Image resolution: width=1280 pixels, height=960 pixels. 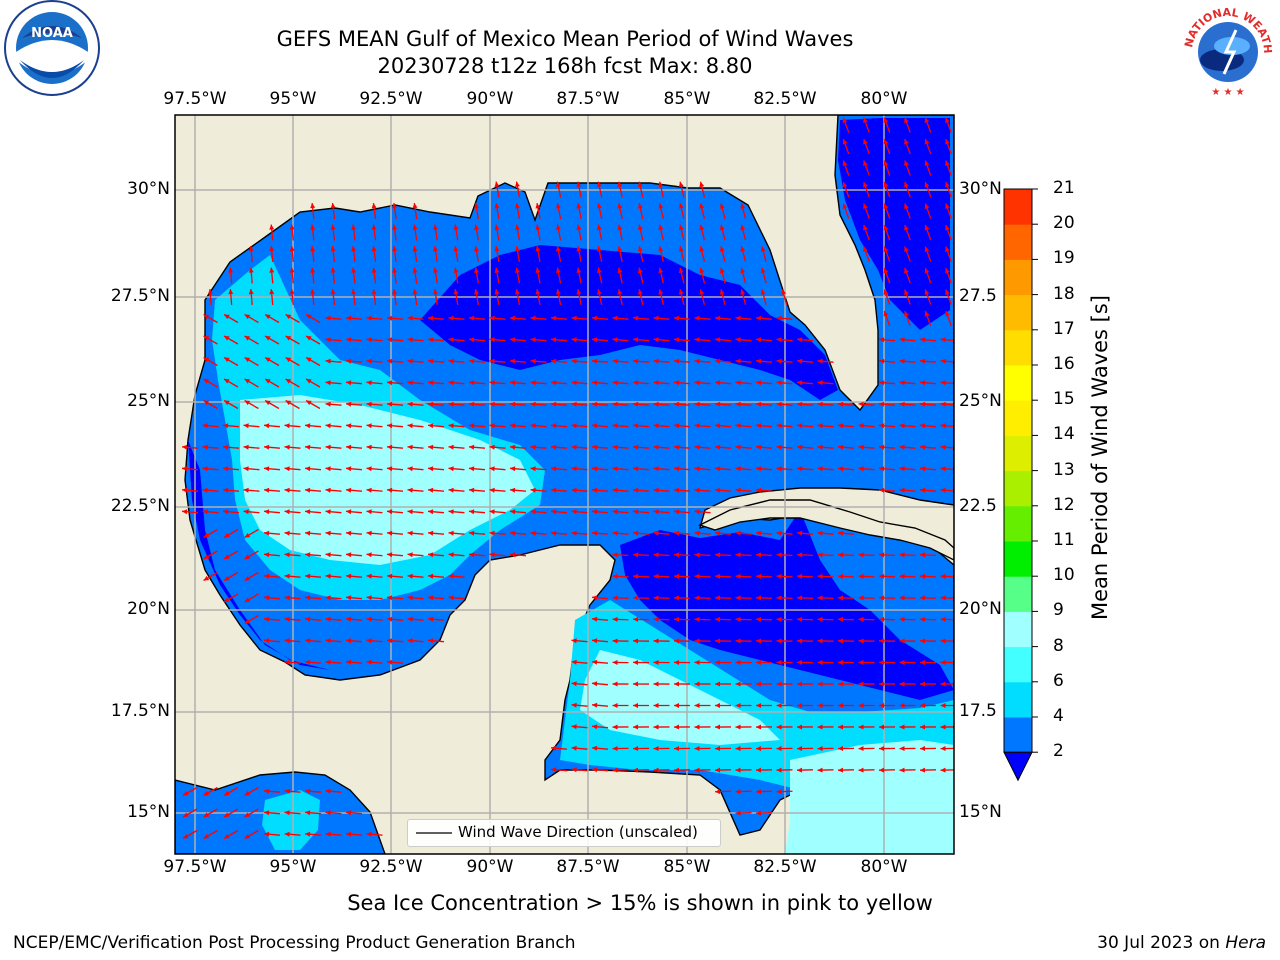 I want to click on longitude-label: 80°W, so click(x=884, y=99).